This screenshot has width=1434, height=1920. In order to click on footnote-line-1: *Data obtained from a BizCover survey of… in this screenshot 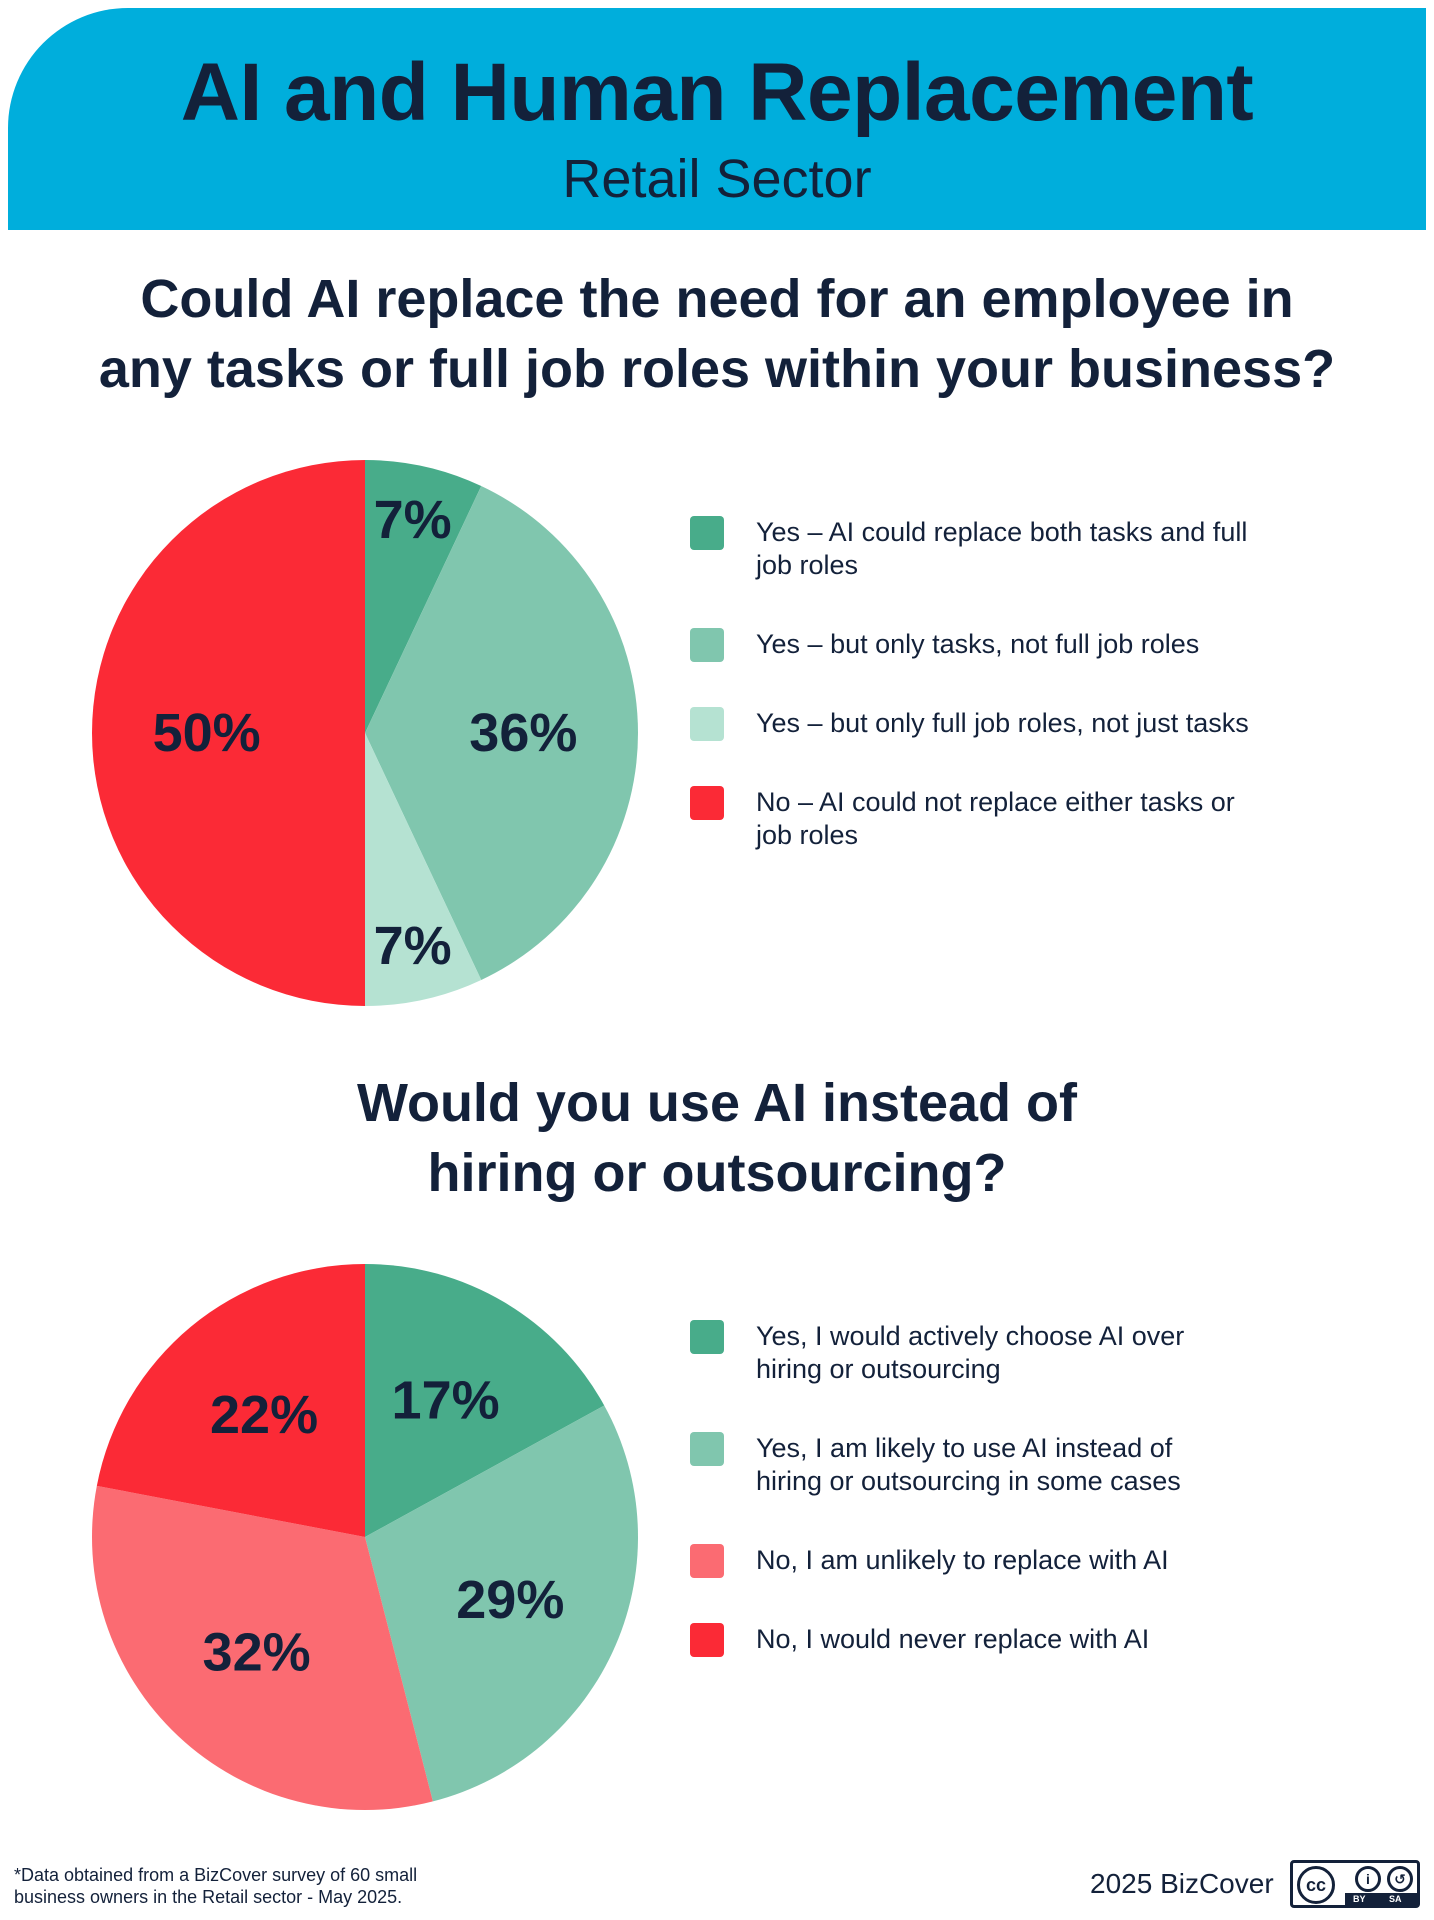, I will do `click(216, 1875)`.